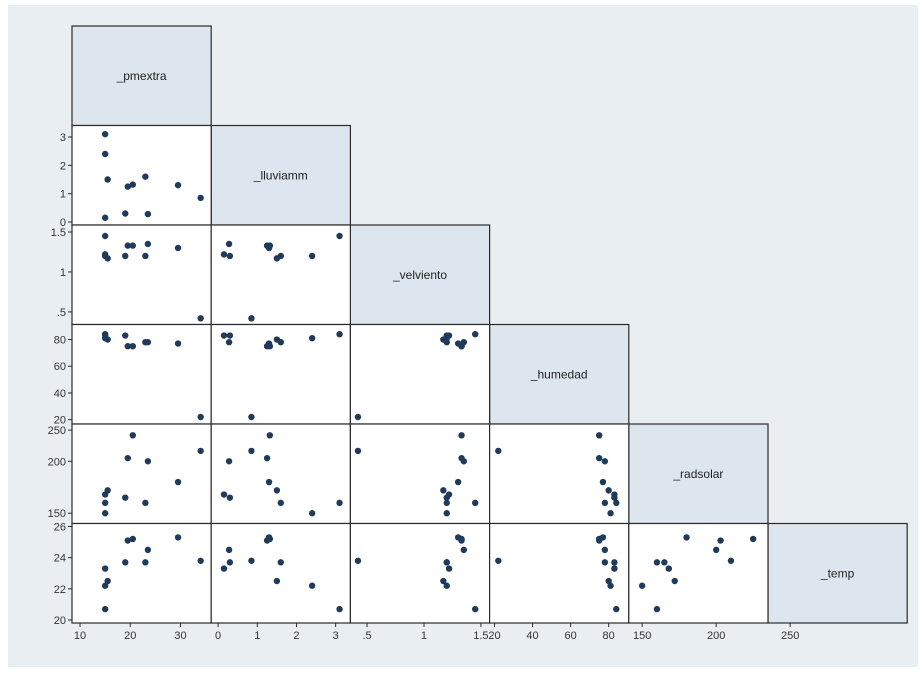 The height and width of the screenshot is (675, 924). I want to click on variable-label: _lluviamm, so click(280, 175).